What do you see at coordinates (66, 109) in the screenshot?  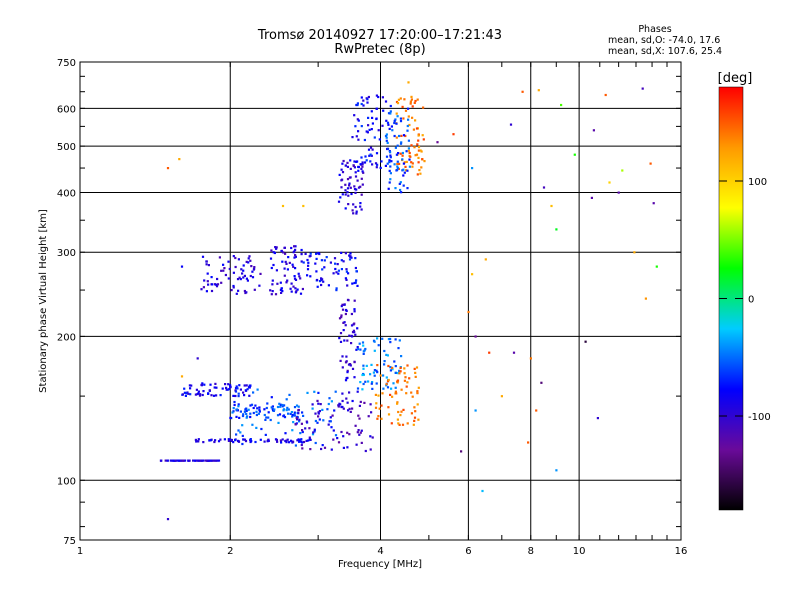 I see `y-tick-label: 600` at bounding box center [66, 109].